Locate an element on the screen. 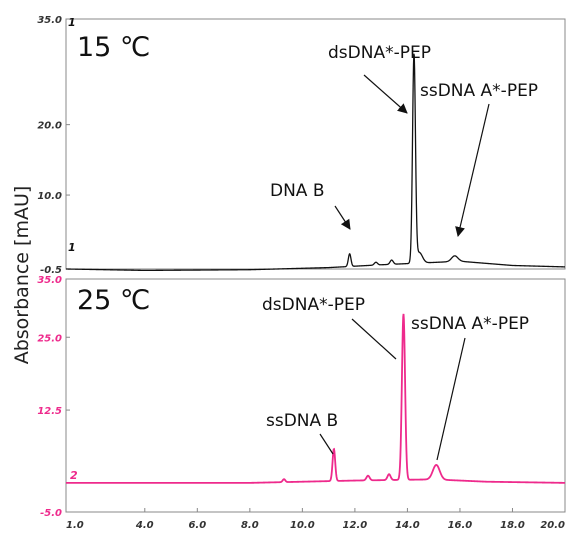 The height and width of the screenshot is (535, 579). x-tick-label: 1.0 is located at coordinates (75, 525).